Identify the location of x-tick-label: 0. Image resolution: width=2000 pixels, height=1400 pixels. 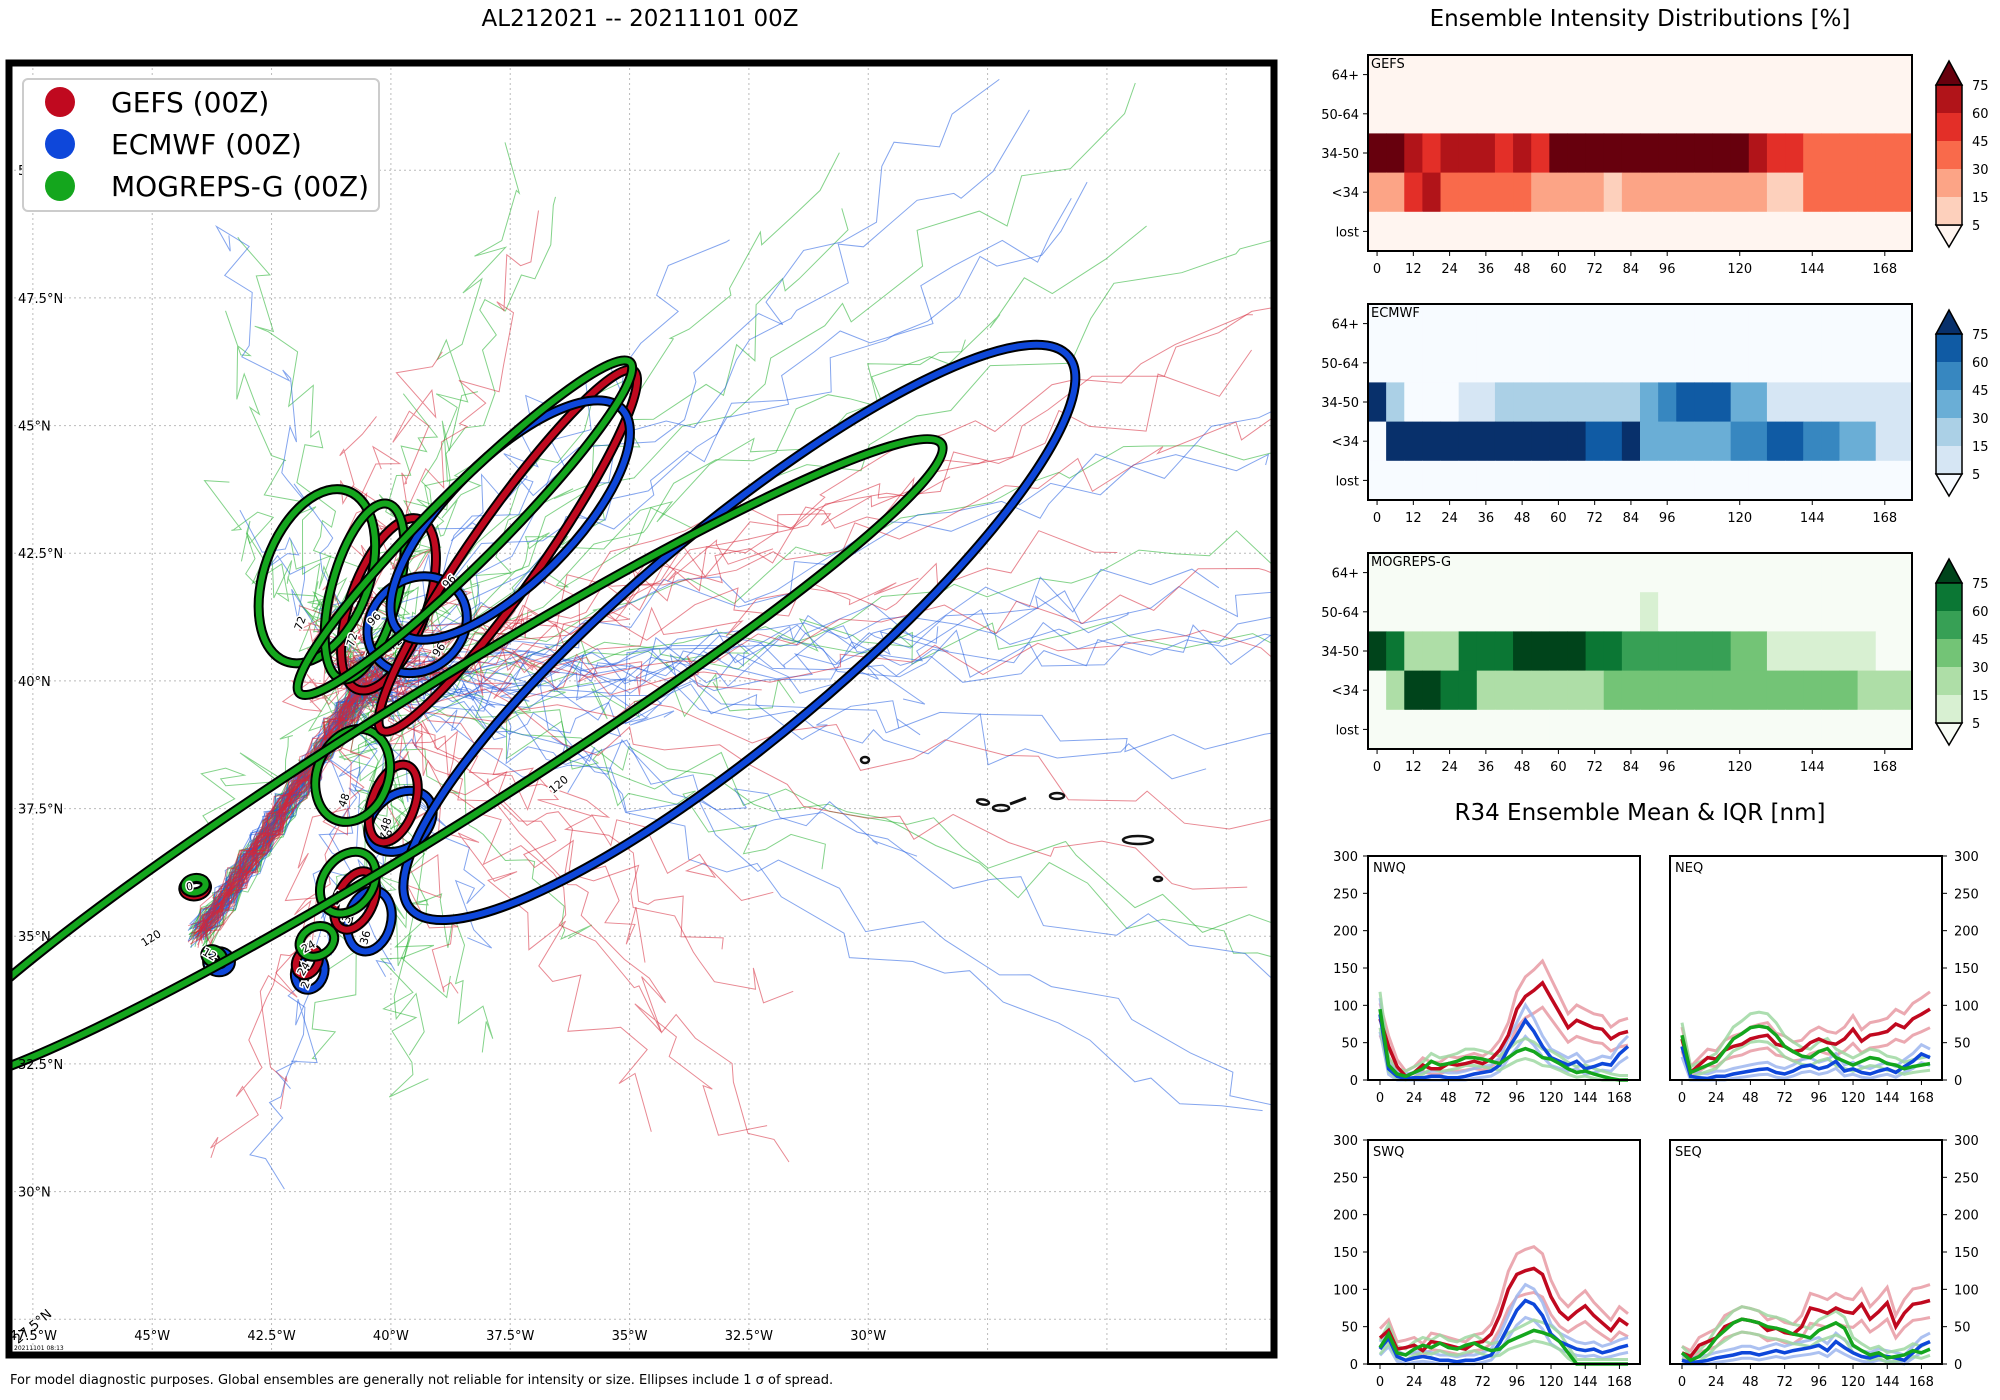
(1377, 269).